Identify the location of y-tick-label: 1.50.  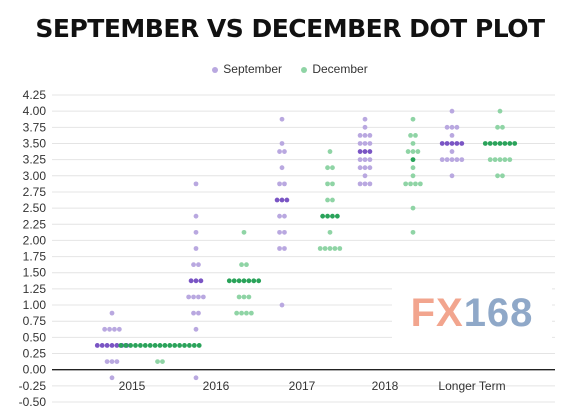
(35, 273).